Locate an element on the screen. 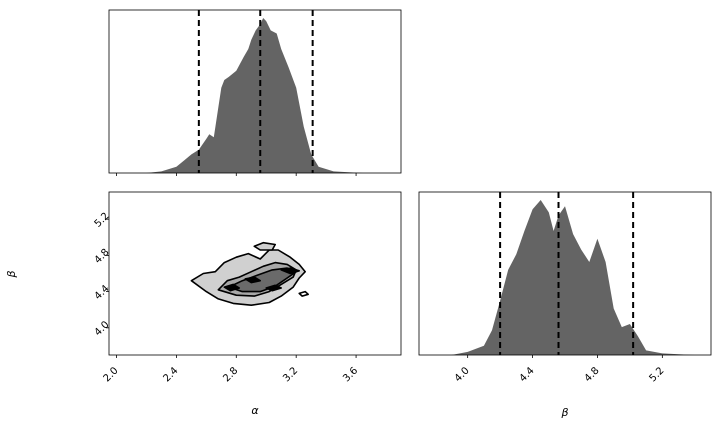 Image resolution: width=721 pixels, height=426 pixels. beta-y-axis-label: β is located at coordinates (11, 274).